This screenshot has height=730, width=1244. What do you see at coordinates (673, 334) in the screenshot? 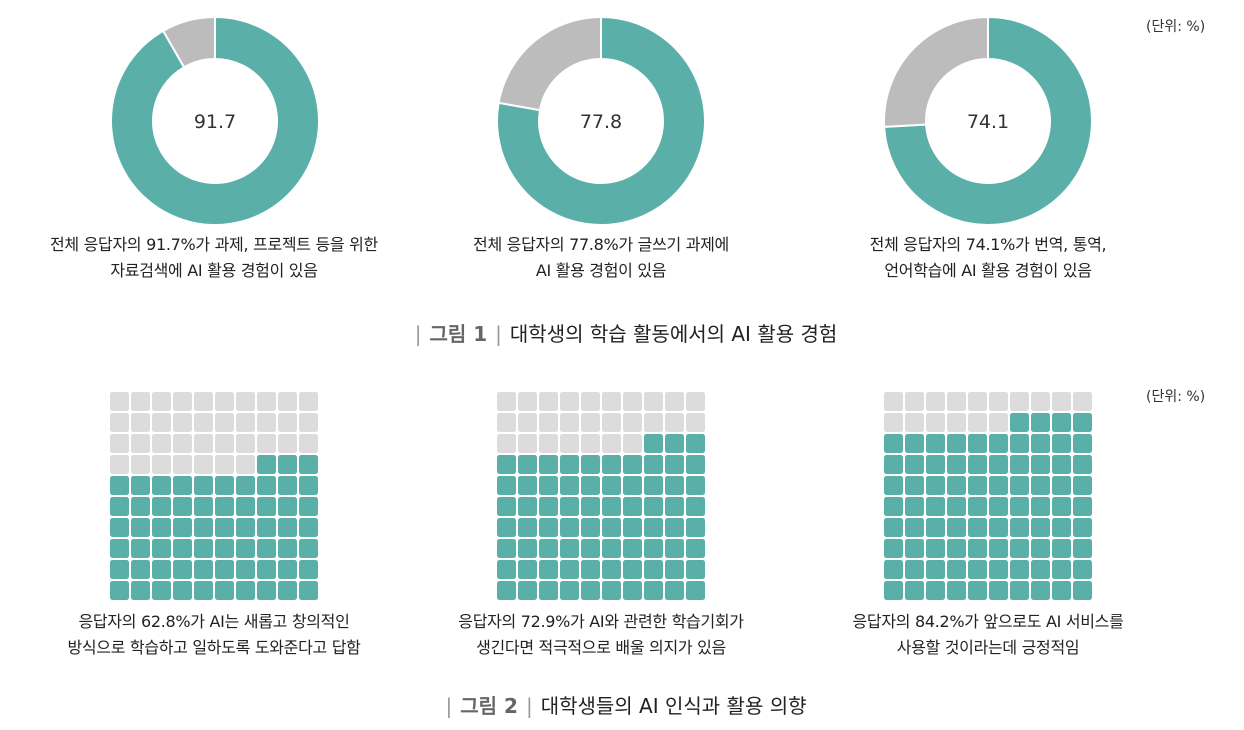
I see `figure-title-text: 대학생의 학습 활동에서의 AI 활용 경험` at bounding box center [673, 334].